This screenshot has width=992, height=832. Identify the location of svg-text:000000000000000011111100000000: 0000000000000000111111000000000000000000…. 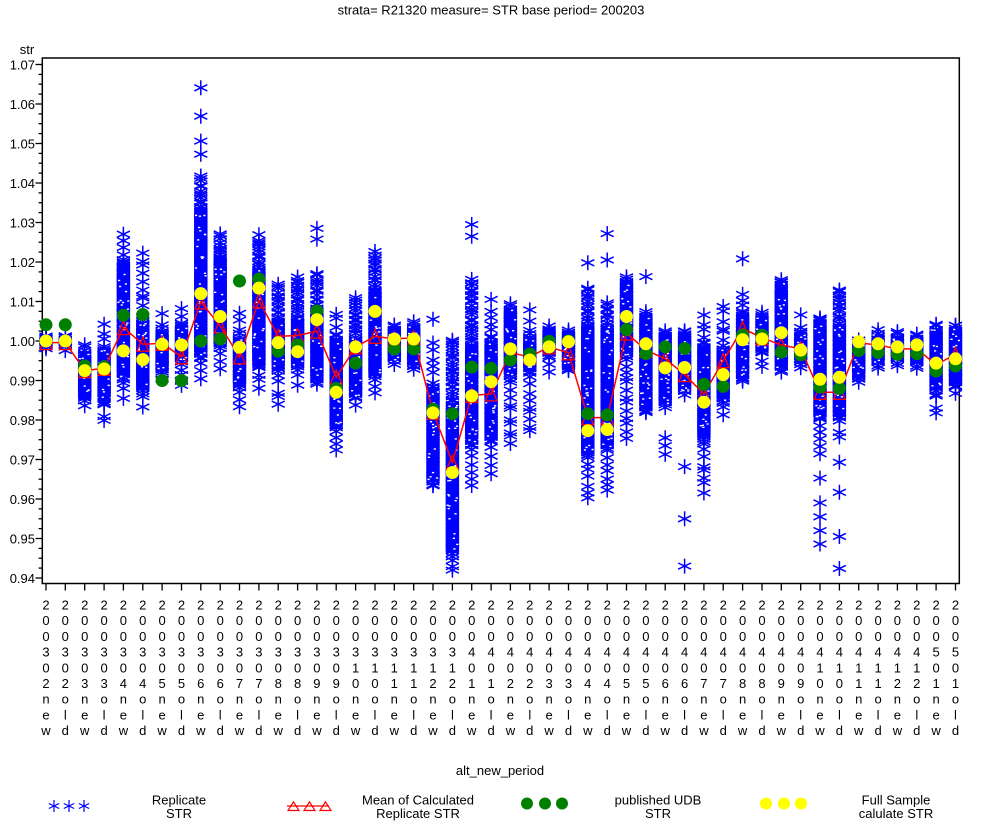
(500, 667).